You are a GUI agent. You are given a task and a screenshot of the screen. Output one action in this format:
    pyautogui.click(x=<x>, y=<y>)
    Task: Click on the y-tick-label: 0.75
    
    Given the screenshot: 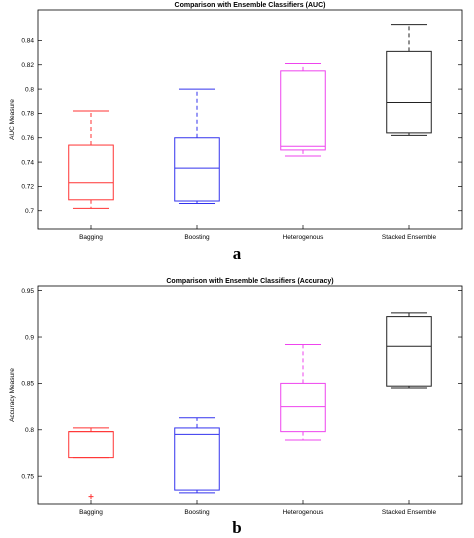 What is the action you would take?
    pyautogui.click(x=27, y=476)
    